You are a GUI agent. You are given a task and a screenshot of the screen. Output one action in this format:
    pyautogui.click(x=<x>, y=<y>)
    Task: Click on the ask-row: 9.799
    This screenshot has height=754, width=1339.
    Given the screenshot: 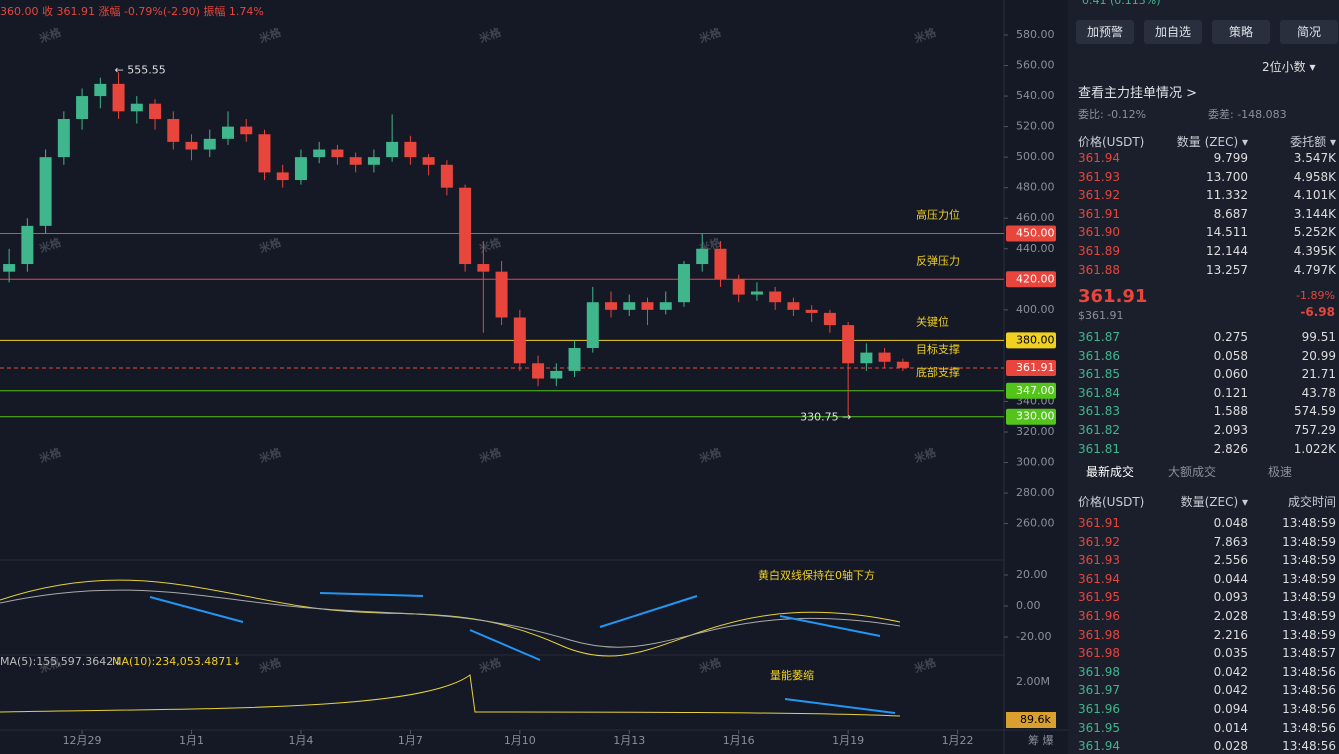 What is the action you would take?
    pyautogui.click(x=1230, y=158)
    